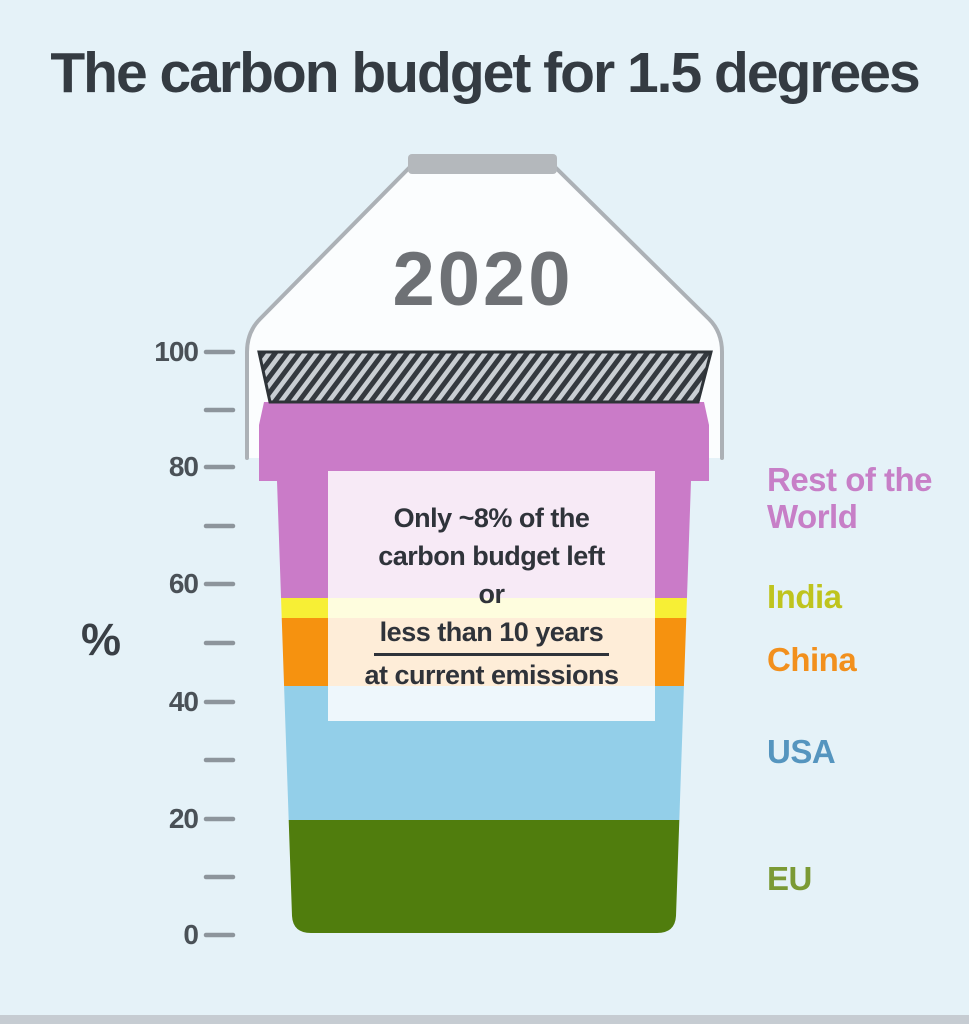  What do you see at coordinates (484, 876) in the screenshot?
I see `segment-eu` at bounding box center [484, 876].